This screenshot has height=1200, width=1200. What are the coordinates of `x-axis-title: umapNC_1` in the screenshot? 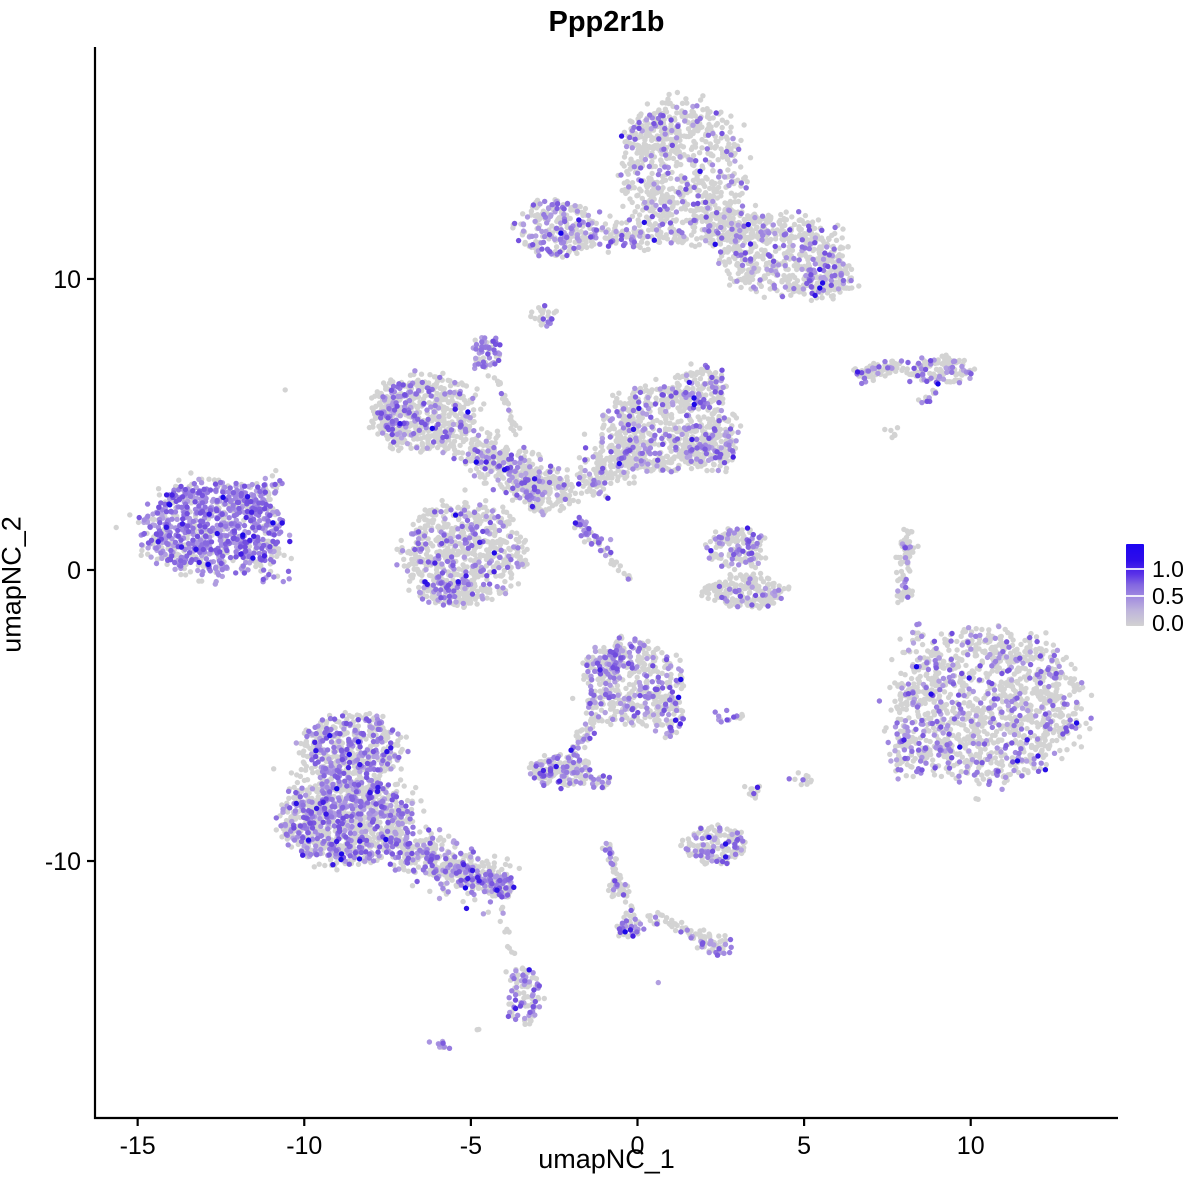 It's located at (606, 1159).